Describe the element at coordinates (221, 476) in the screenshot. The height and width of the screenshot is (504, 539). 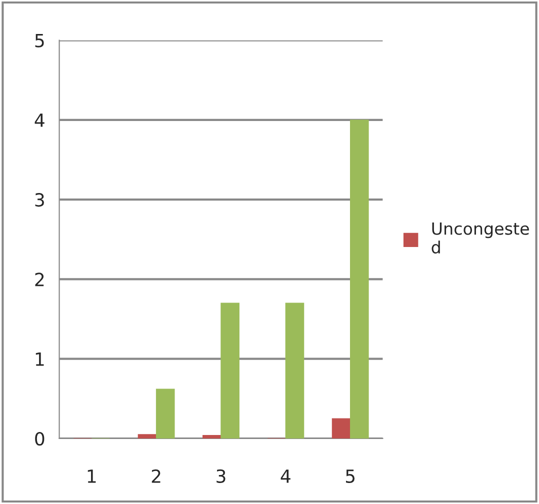
I see `x-tick-label: 3` at that location.